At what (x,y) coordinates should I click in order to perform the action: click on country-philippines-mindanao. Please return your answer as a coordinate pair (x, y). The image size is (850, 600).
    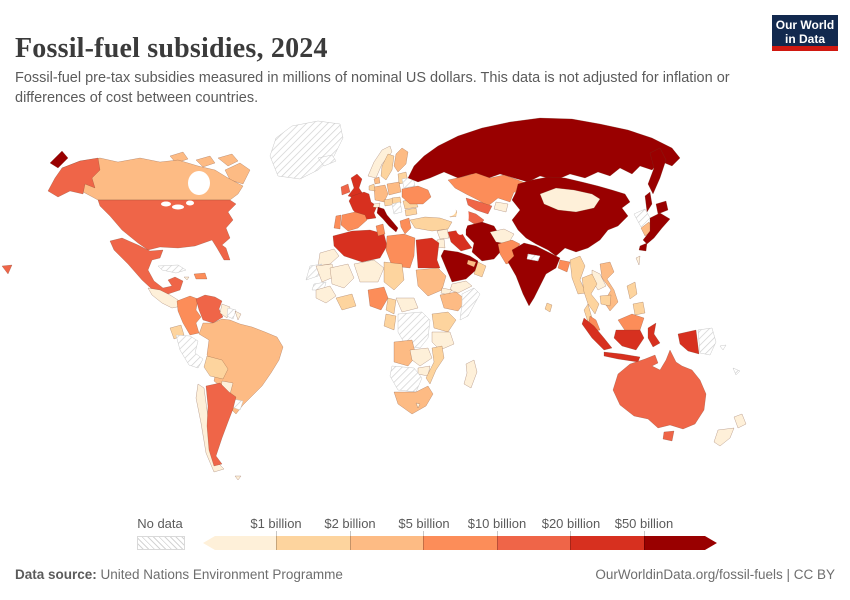
    Looking at the image, I should click on (639, 308).